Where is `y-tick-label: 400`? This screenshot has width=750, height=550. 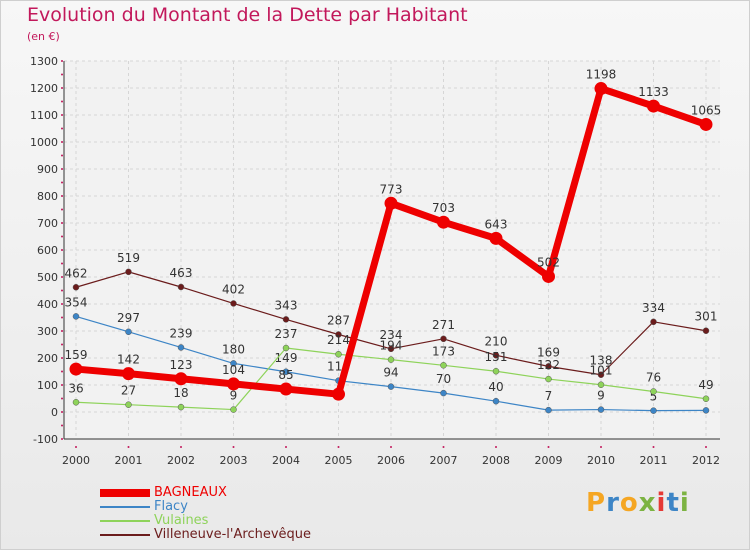 y-tick-label: 400 is located at coordinates (47, 304).